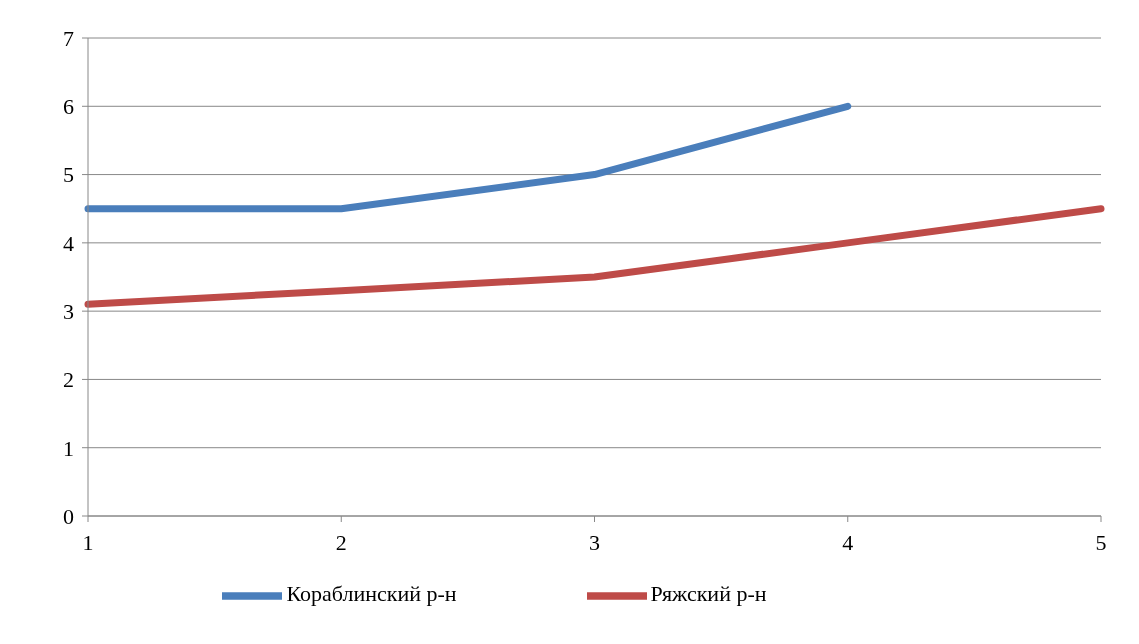 The image size is (1139, 644). I want to click on y-tick-label: 1, so click(68, 448).